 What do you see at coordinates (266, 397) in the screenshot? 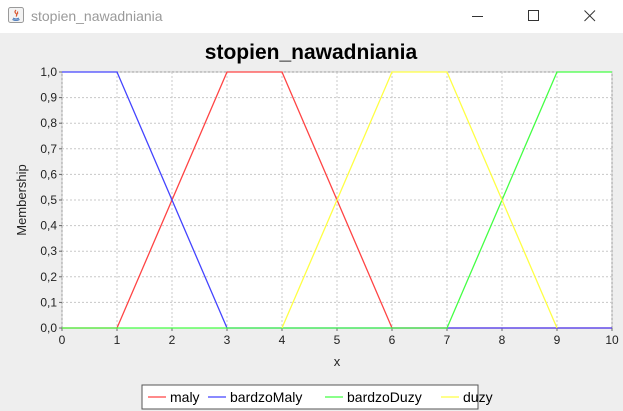
I see `legend-label-bardzoMaly: bardzoMaly` at bounding box center [266, 397].